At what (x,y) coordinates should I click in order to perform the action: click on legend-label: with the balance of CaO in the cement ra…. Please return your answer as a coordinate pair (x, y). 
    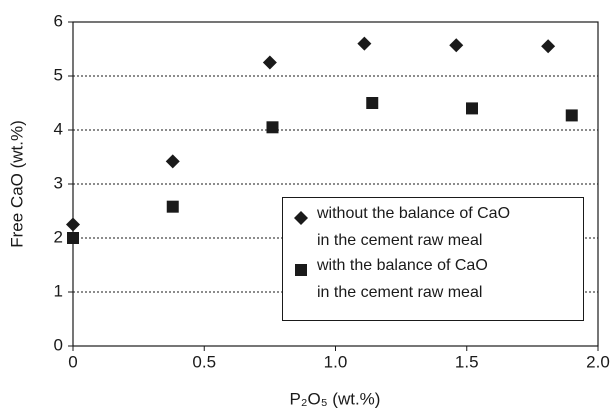
    Looking at the image, I should click on (402, 279).